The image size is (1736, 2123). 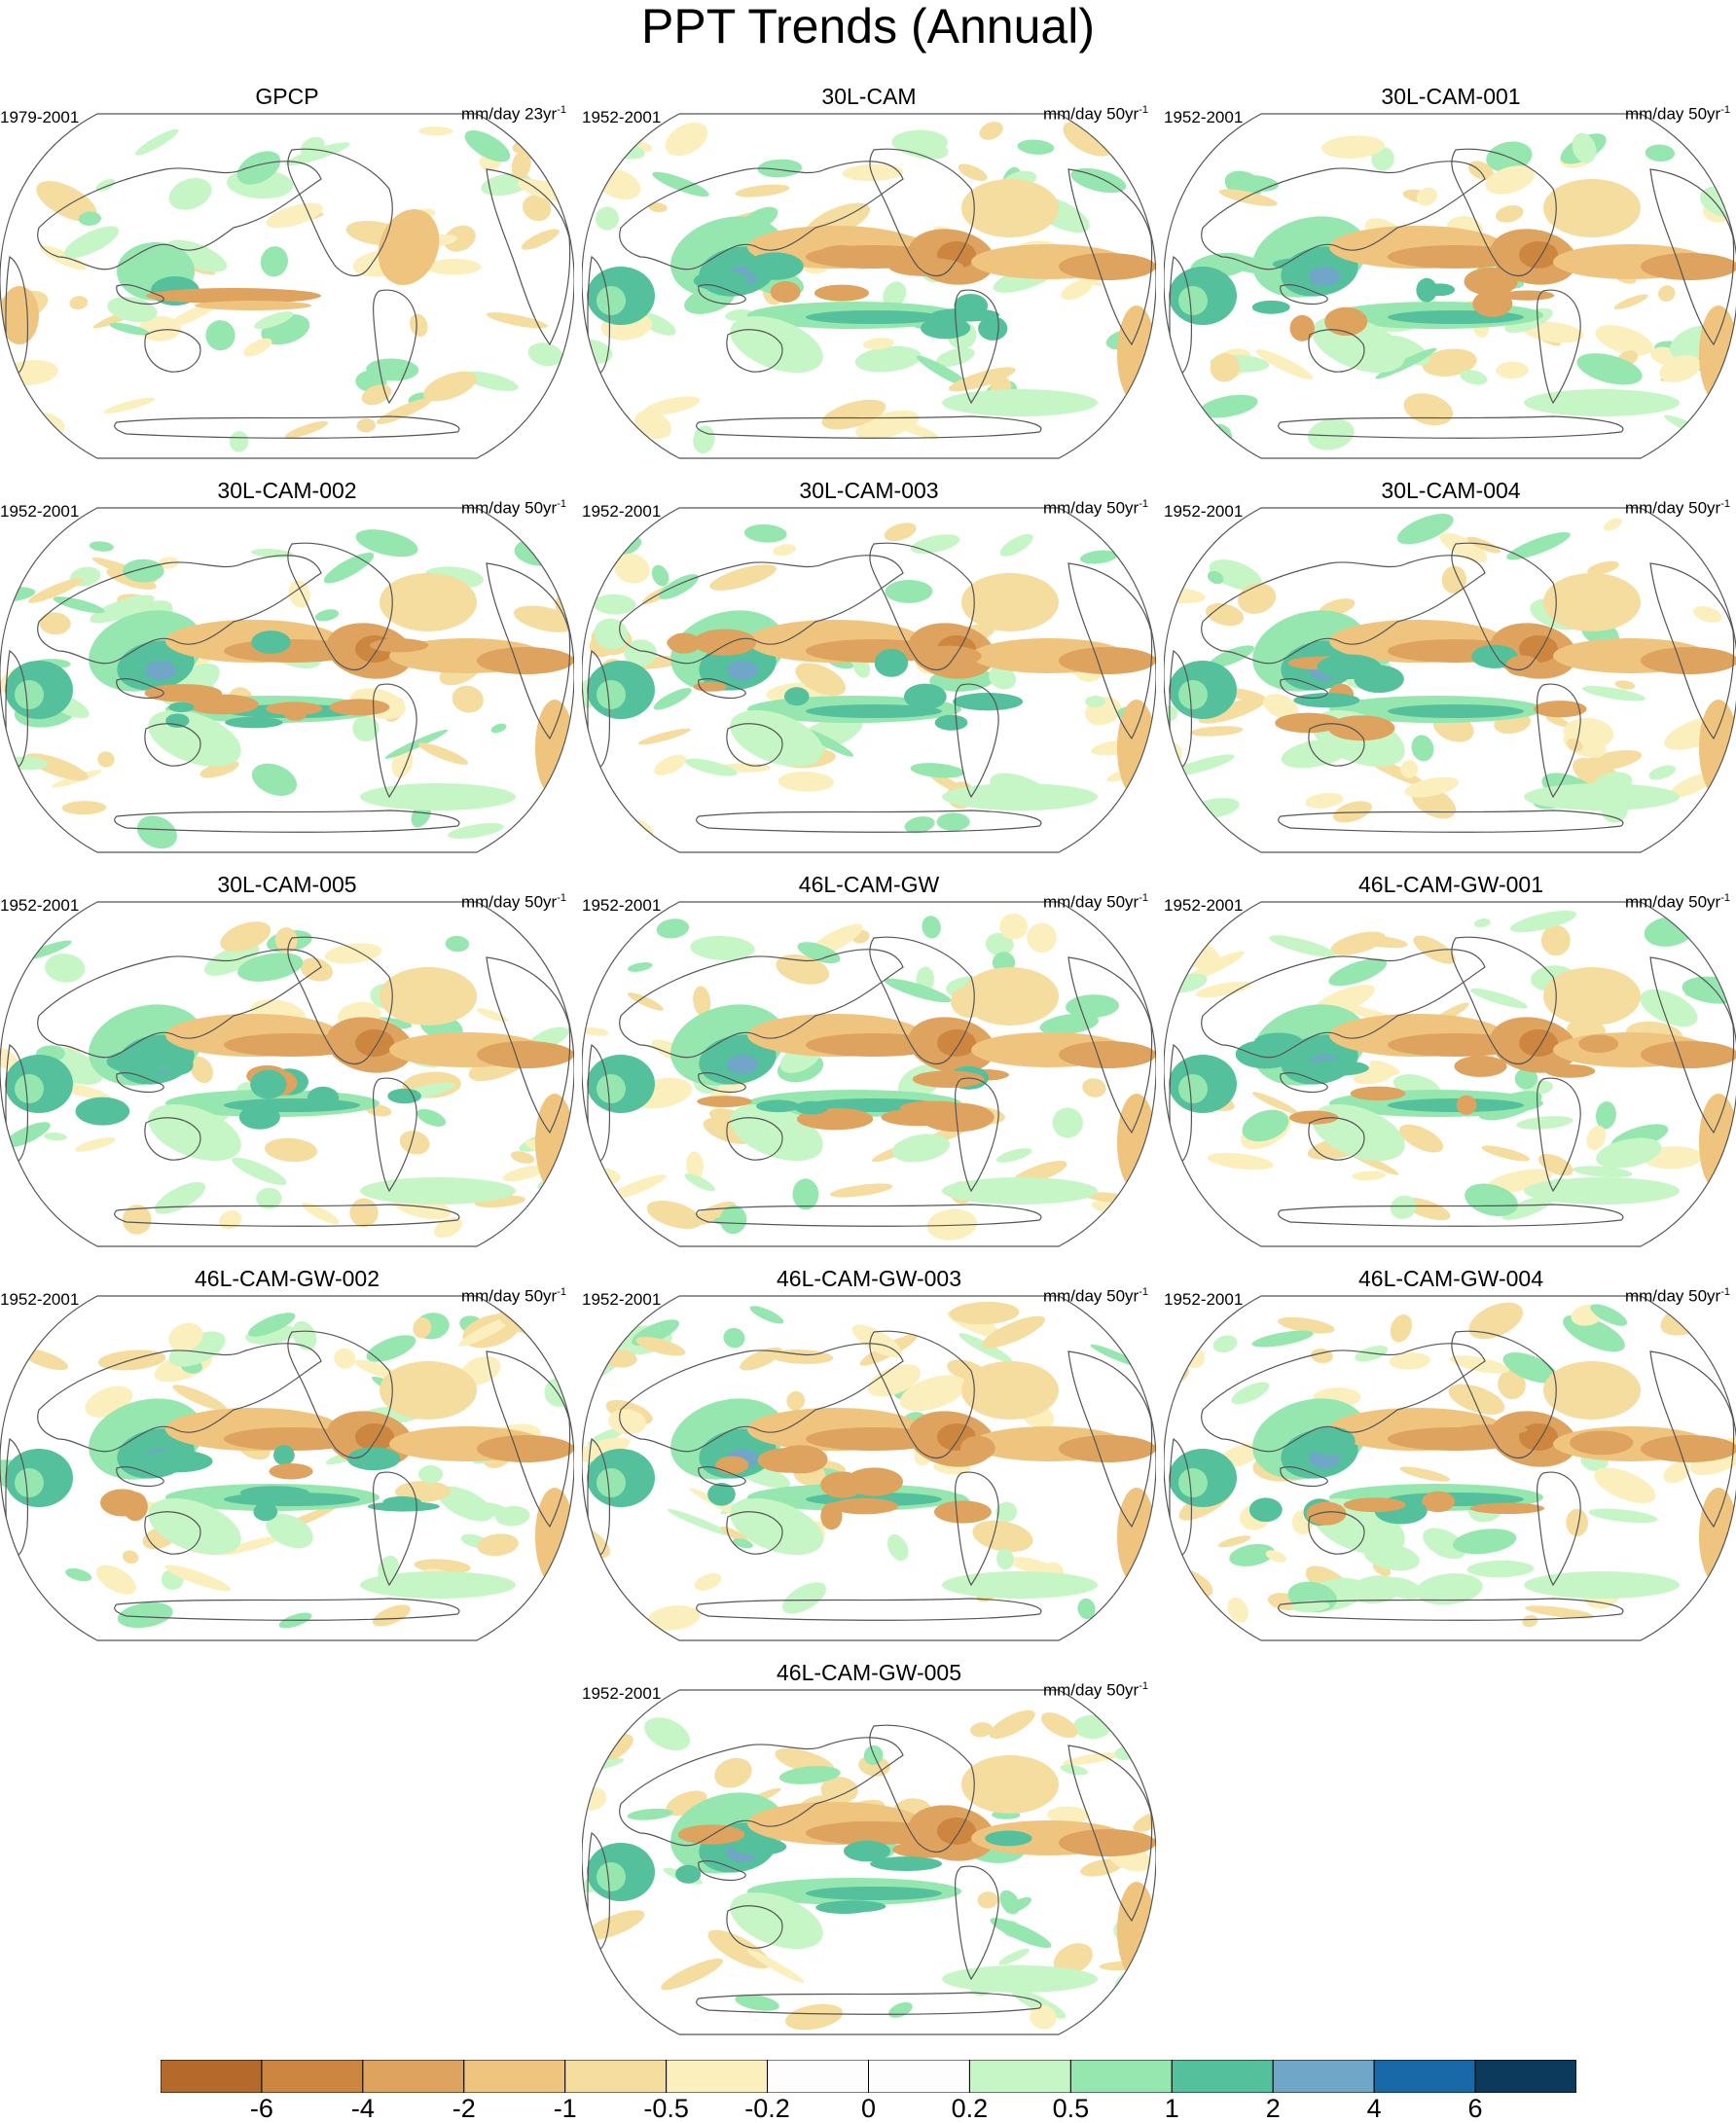 I want to click on map-panel: GPCP 1979-2001 mm/day 23yr-1, so click(x=287, y=273).